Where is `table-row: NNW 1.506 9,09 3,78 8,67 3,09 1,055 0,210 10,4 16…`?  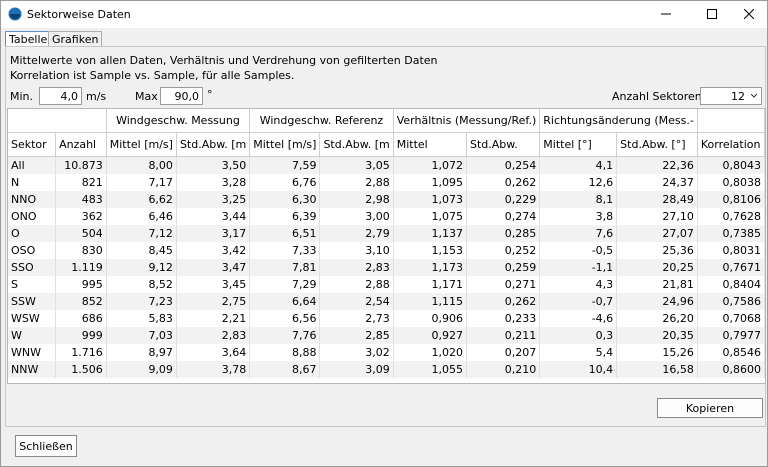
table-row: NNW 1.506 9,09 3,78 8,67 3,09 1,055 0,210 10,4 16… is located at coordinates (386, 369).